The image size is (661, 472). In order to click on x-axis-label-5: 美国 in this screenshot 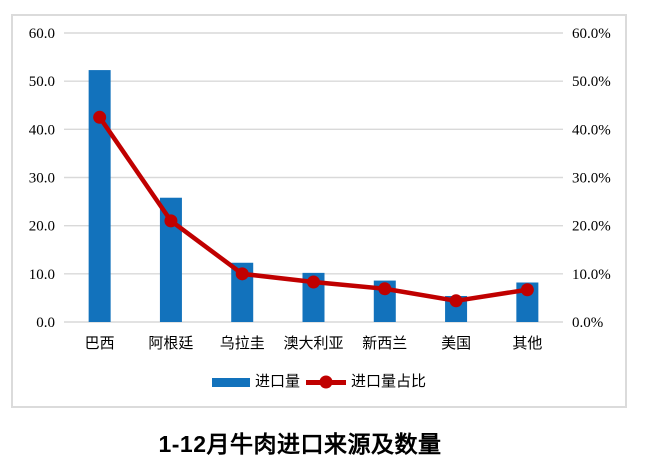, I will do `click(456, 343)`.